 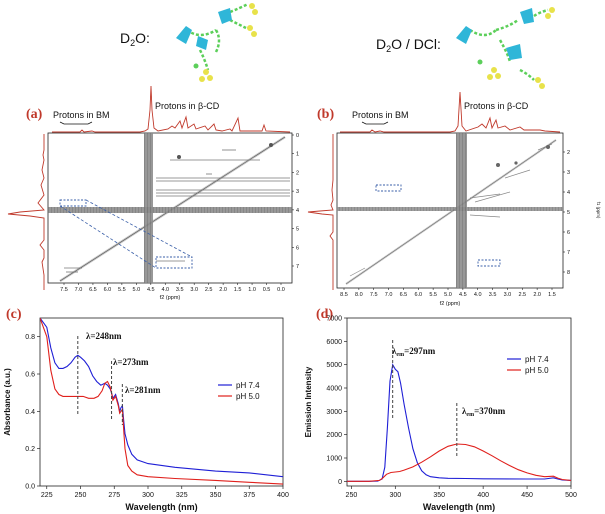 I want to click on svg-text: D2O:, so click(x=135, y=39).